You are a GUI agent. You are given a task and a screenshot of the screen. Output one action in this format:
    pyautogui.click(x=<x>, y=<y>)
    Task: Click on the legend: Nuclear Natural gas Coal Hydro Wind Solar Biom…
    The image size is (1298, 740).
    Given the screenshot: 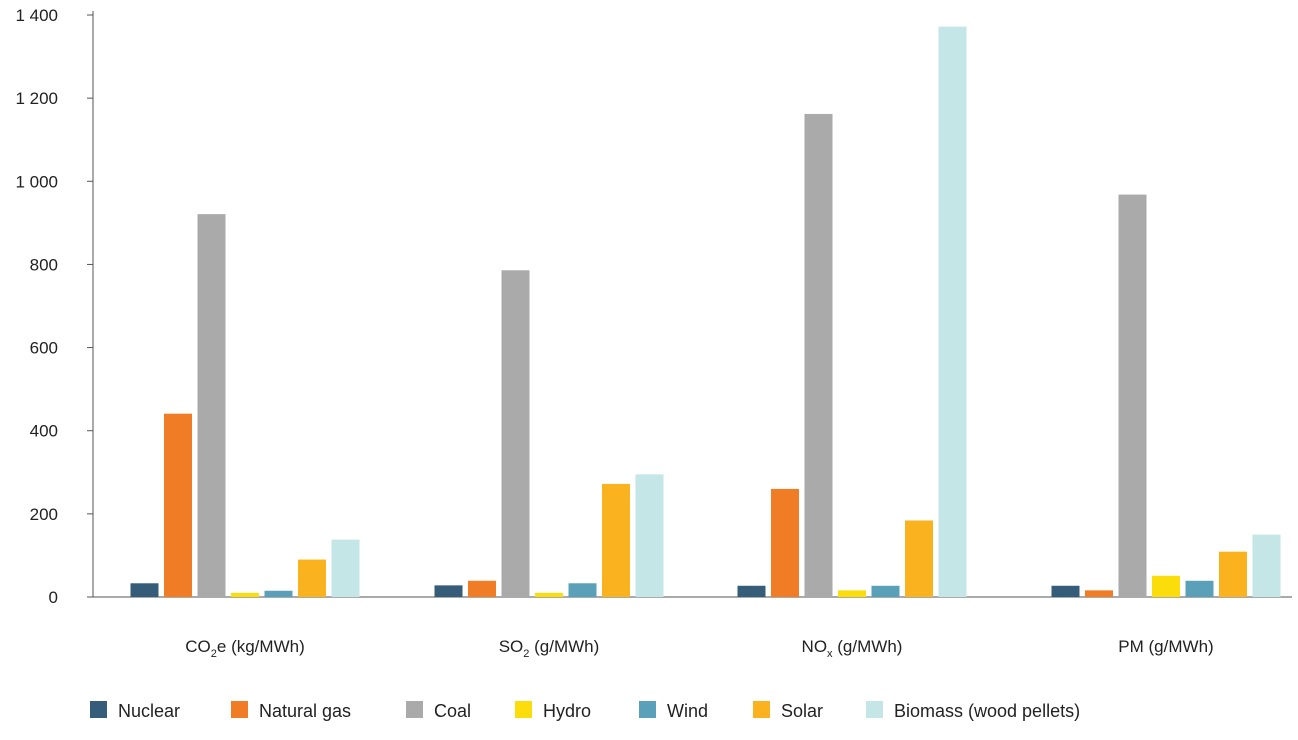 What is the action you would take?
    pyautogui.click(x=585, y=711)
    